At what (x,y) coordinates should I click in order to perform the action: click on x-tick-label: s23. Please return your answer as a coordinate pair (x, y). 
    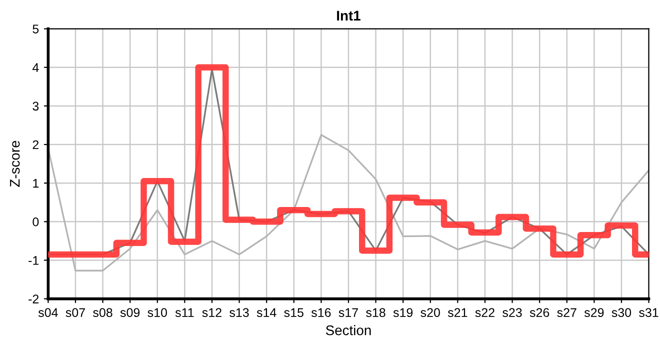
    Looking at the image, I should click on (512, 313).